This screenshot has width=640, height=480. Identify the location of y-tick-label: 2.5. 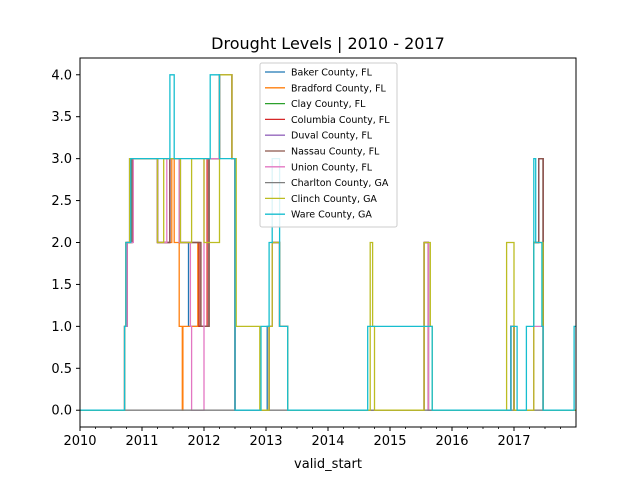
(61, 201).